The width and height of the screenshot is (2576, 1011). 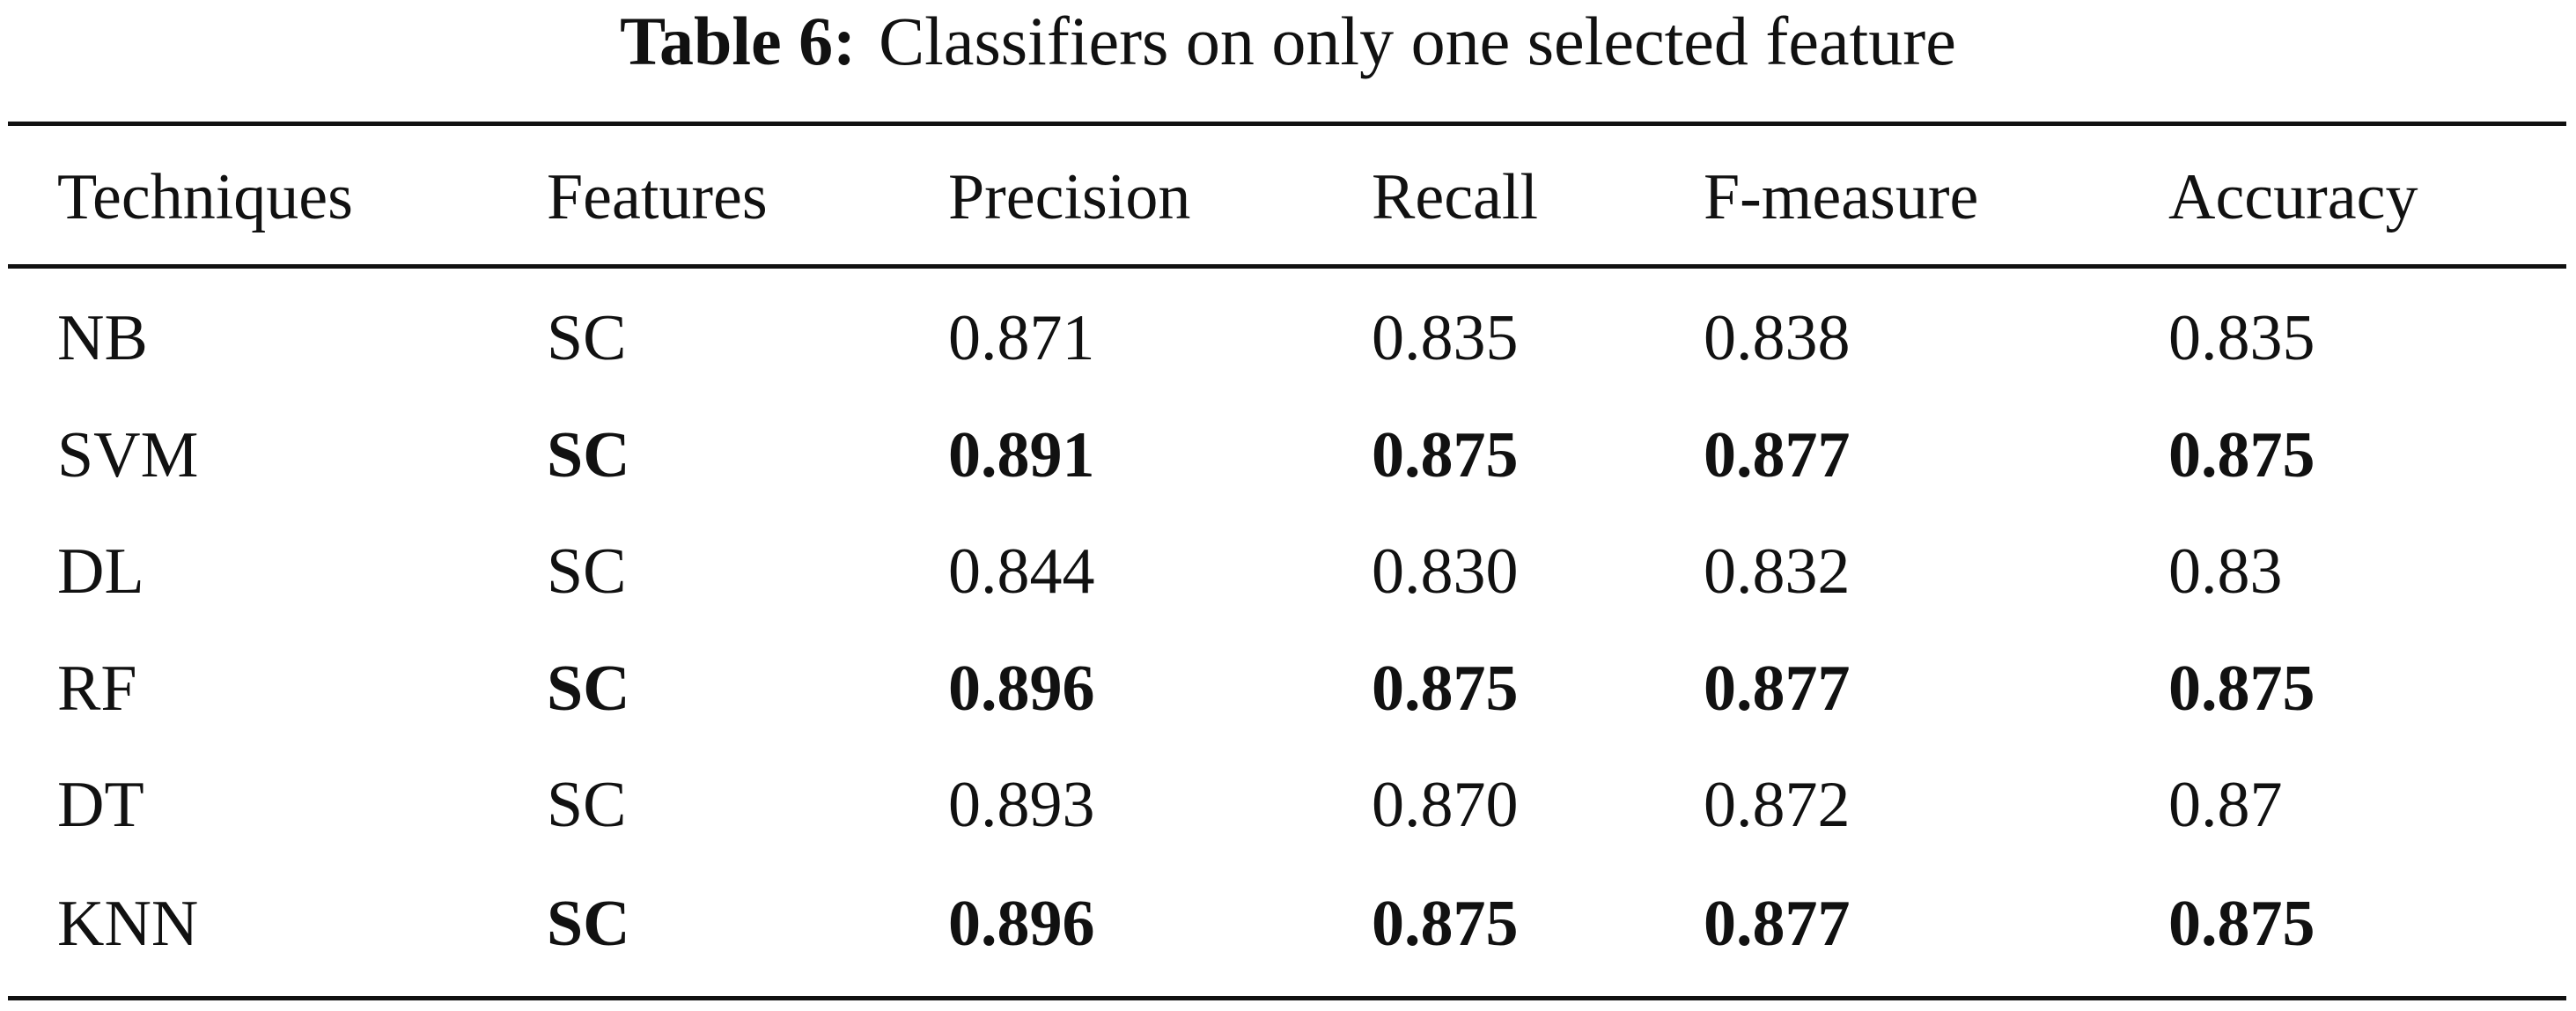 What do you see at coordinates (128, 924) in the screenshot?
I see `table-cell: KNN` at bounding box center [128, 924].